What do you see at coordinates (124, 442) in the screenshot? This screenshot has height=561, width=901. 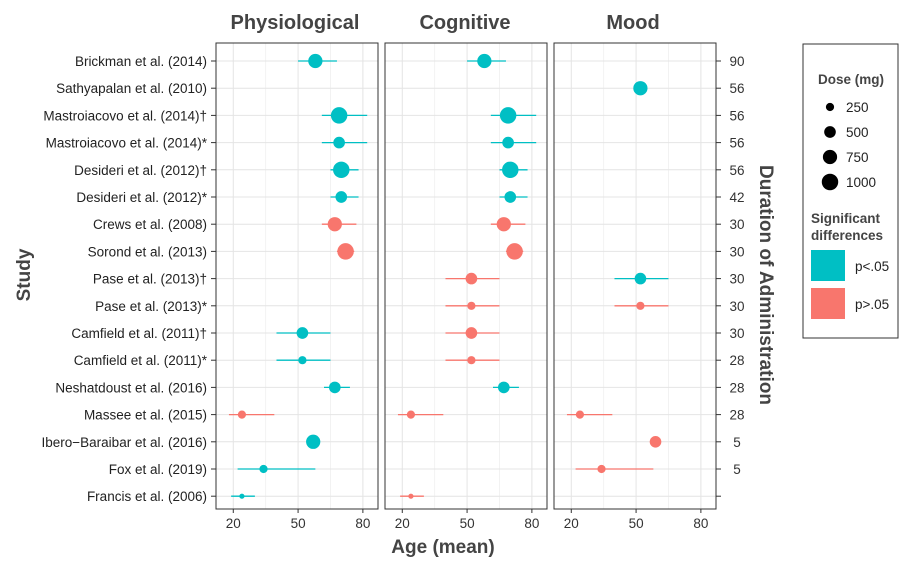 I see `study-label: Ibero−Baraibar et al. (2016)` at bounding box center [124, 442].